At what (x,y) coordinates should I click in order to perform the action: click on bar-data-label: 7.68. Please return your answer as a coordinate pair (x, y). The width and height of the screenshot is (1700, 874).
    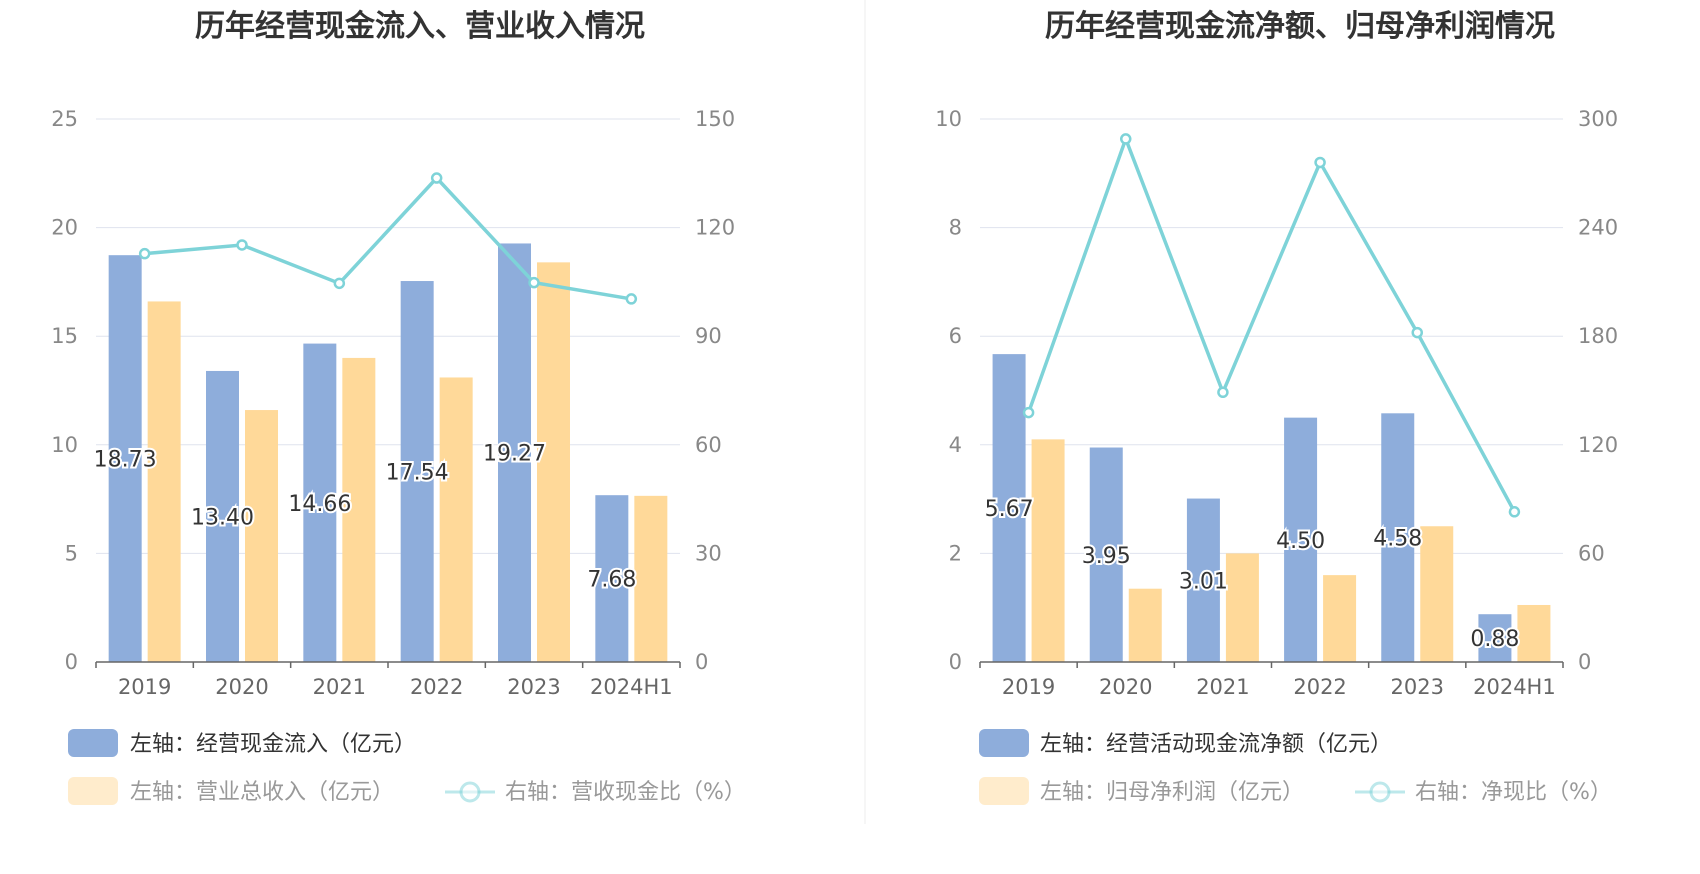
    Looking at the image, I should click on (611, 580).